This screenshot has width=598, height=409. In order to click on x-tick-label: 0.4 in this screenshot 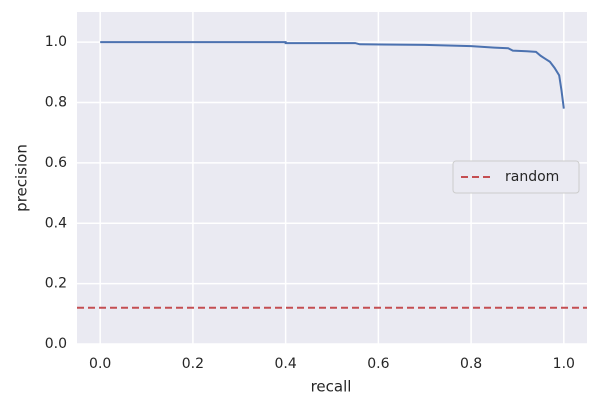, I will do `click(286, 364)`.